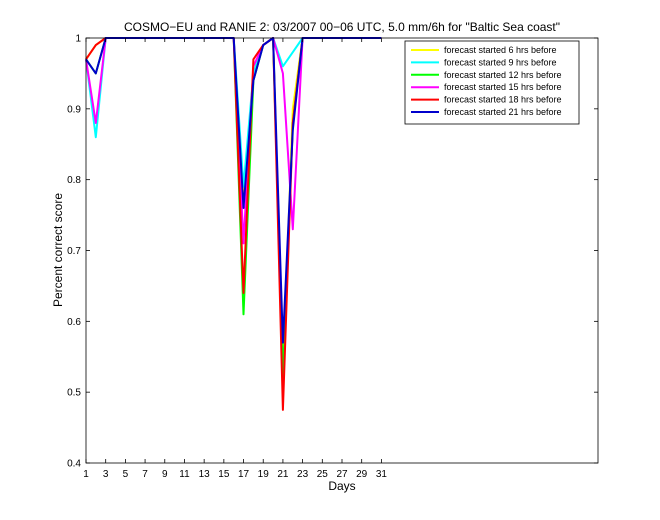  What do you see at coordinates (503, 75) in the screenshot?
I see `legend-label-3: forecast started 12 hrs before` at bounding box center [503, 75].